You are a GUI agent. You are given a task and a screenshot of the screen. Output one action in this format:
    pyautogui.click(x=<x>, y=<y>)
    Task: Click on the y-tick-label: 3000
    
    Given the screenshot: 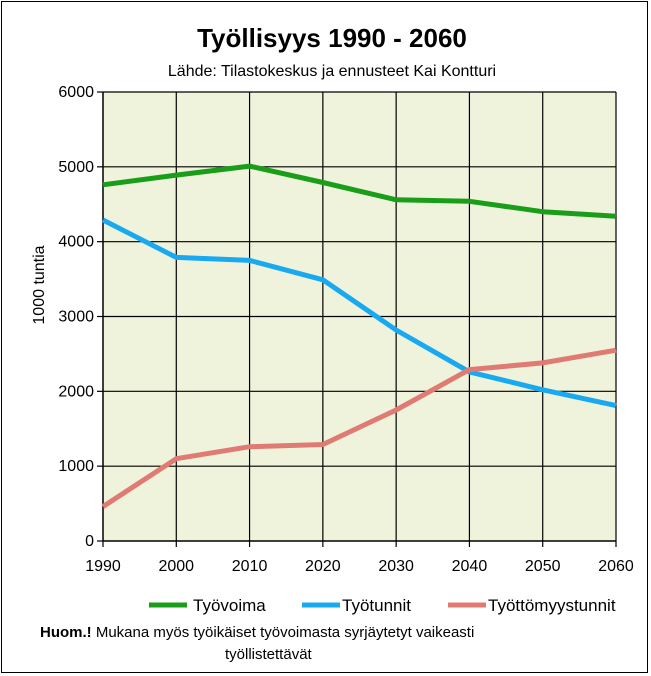 What is the action you would take?
    pyautogui.click(x=76, y=317)
    